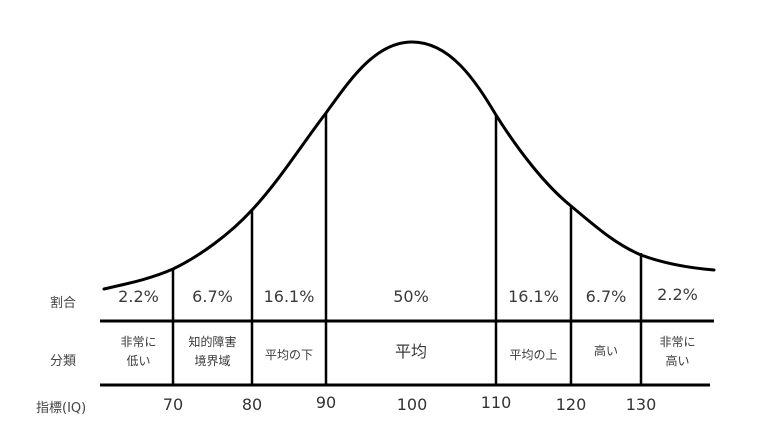  I want to click on tick-80: 80, so click(252, 404).